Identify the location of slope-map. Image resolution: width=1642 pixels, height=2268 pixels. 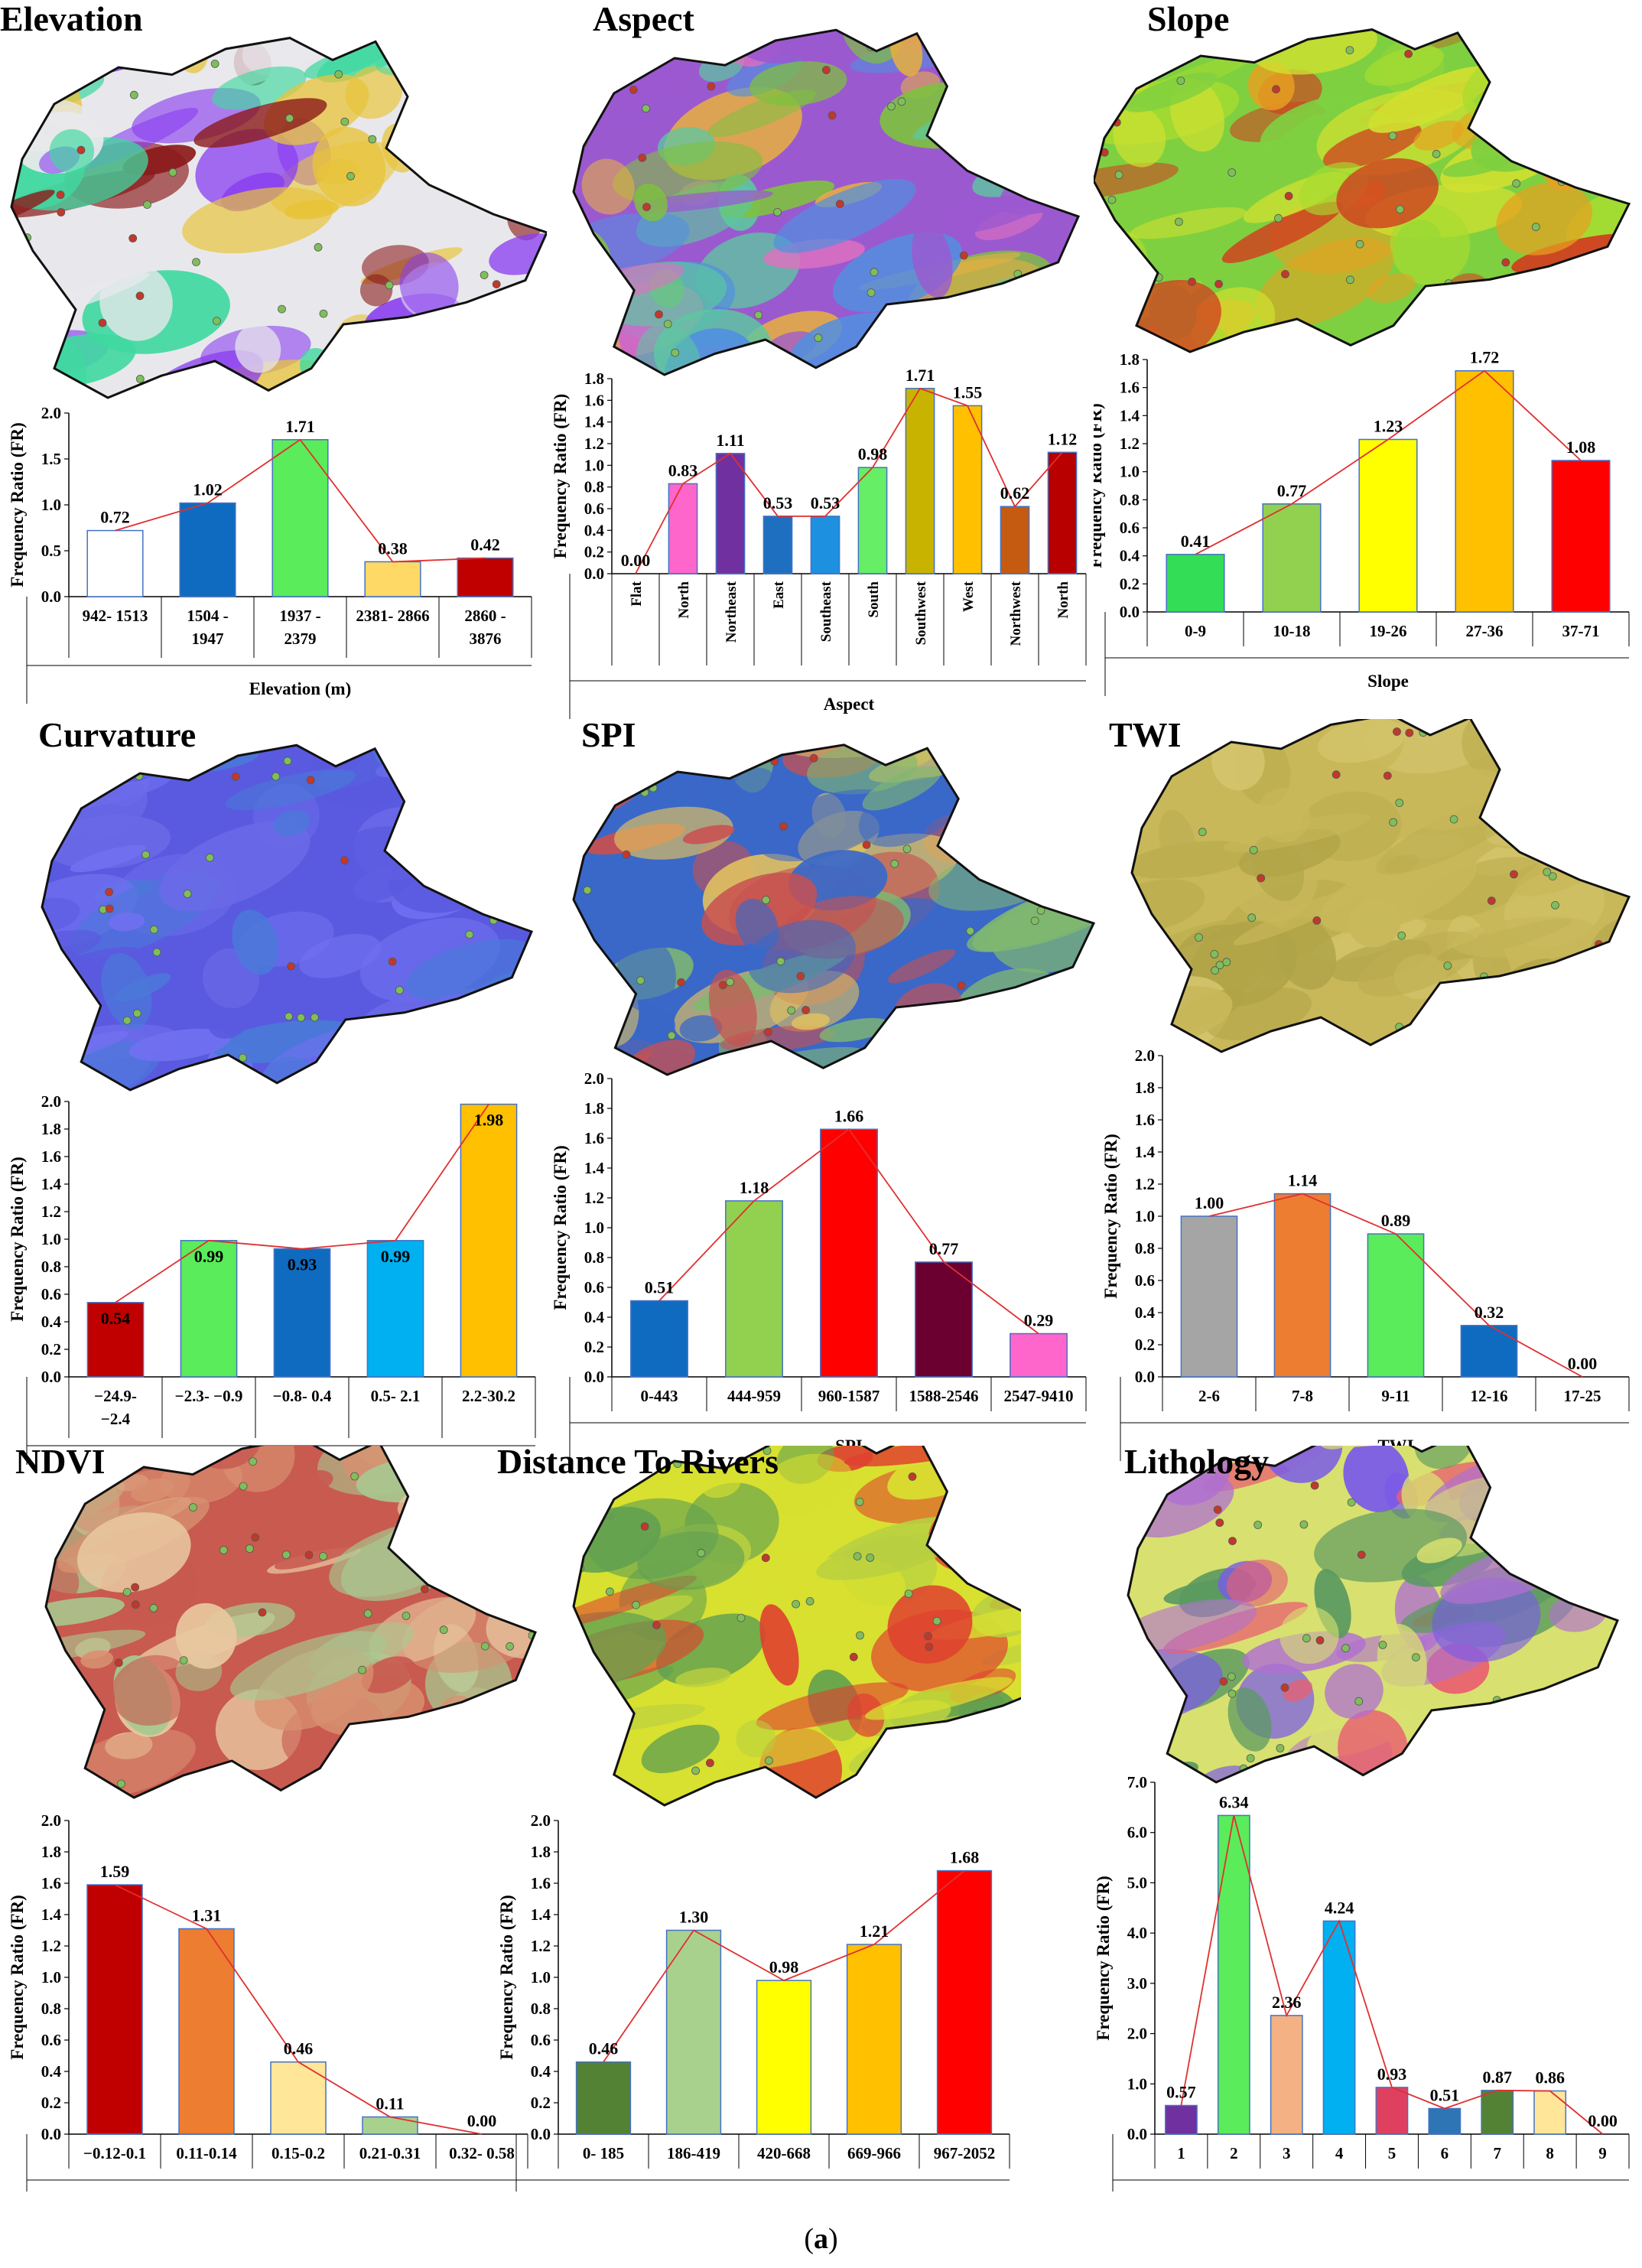
(1362, 190).